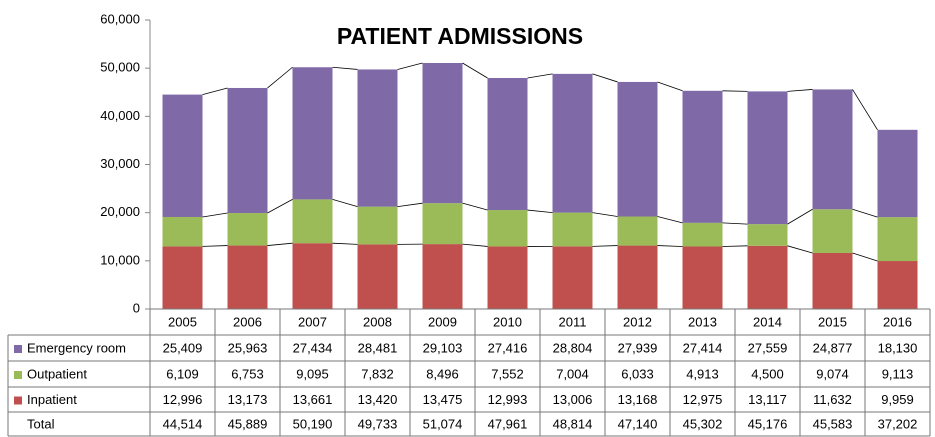  What do you see at coordinates (833, 423) in the screenshot?
I see `table-cell: 45,583` at bounding box center [833, 423].